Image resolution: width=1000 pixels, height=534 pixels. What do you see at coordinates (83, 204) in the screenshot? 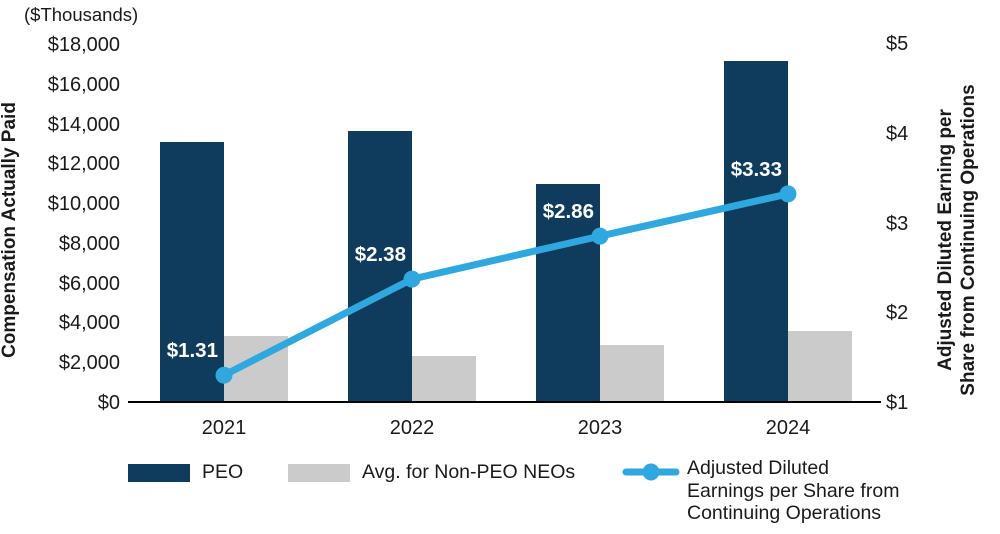
I see `left-axis-tick-10000: $10,000` at bounding box center [83, 204].